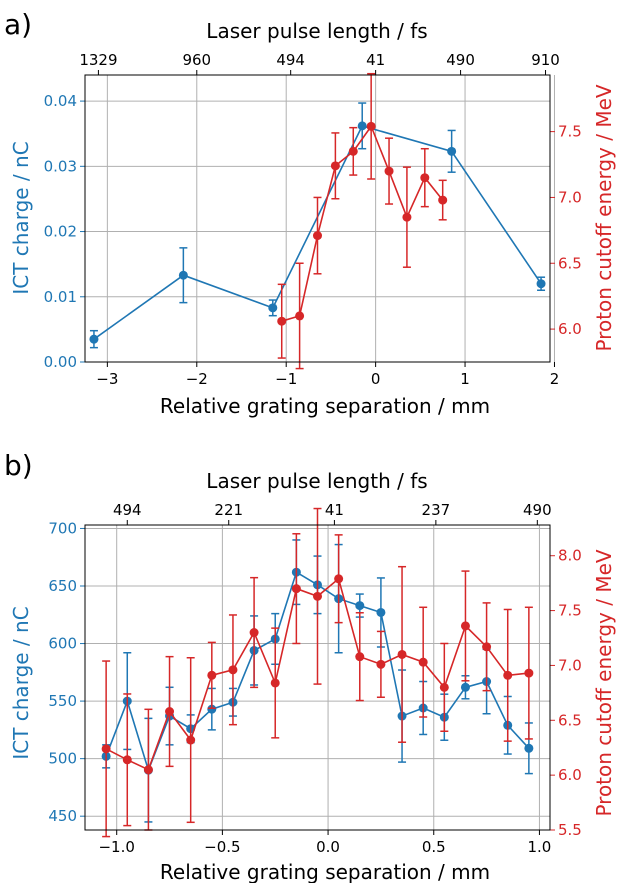  I want to click on x-tick-label: 1.0, so click(540, 847).